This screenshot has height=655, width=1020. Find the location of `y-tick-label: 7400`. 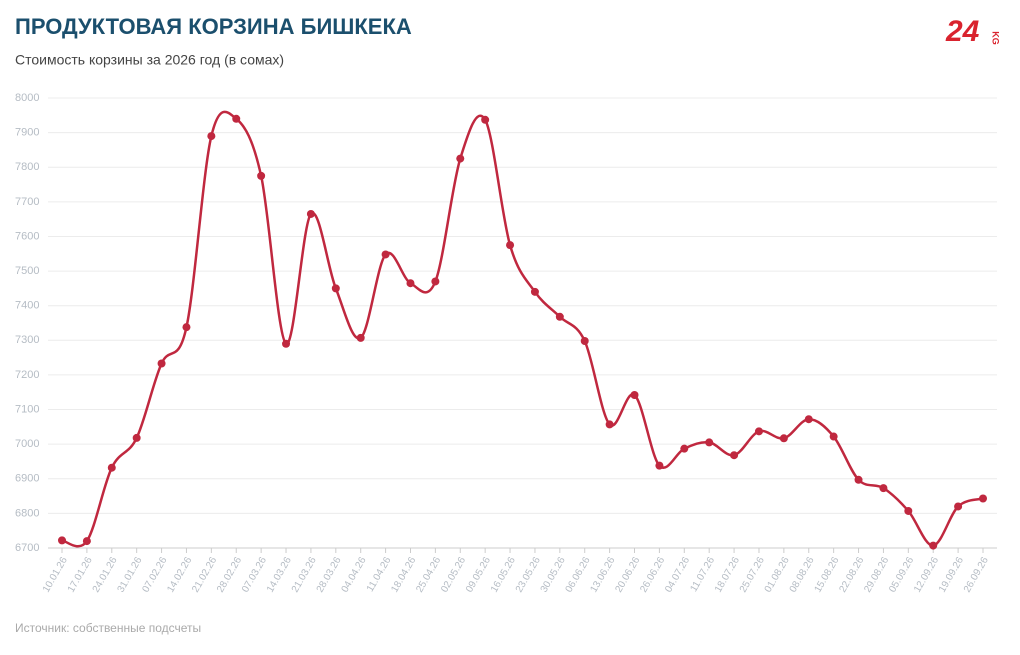

y-tick-label: 7400 is located at coordinates (27, 306).